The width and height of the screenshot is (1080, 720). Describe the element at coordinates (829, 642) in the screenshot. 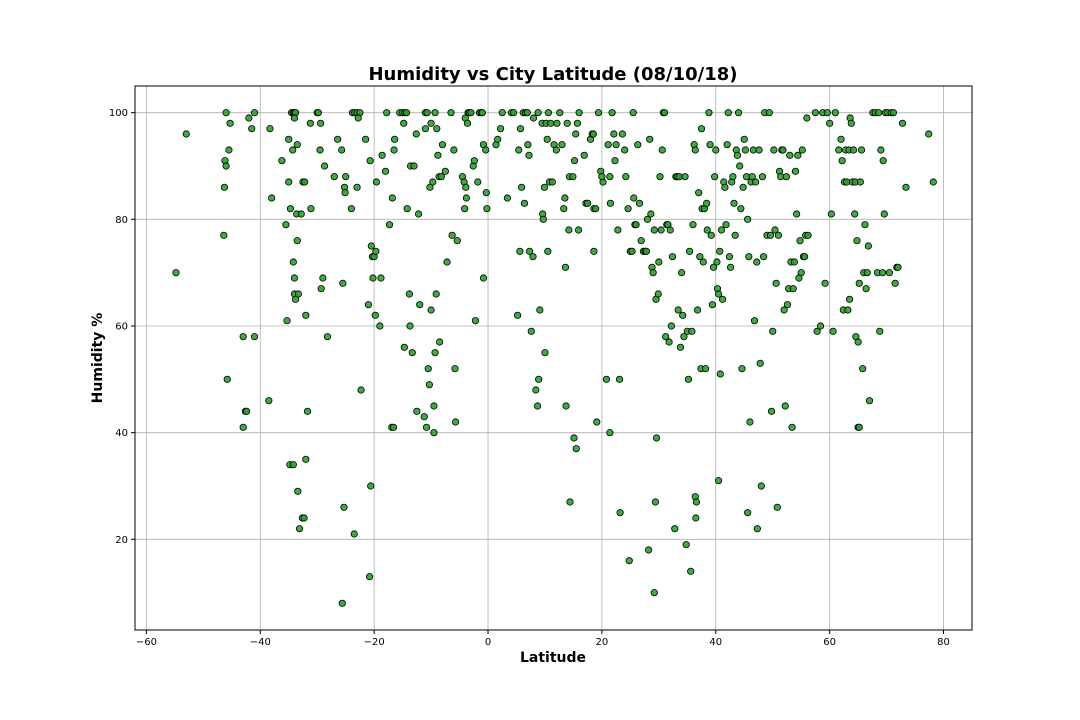

I see `x-tick-label: 60` at that location.